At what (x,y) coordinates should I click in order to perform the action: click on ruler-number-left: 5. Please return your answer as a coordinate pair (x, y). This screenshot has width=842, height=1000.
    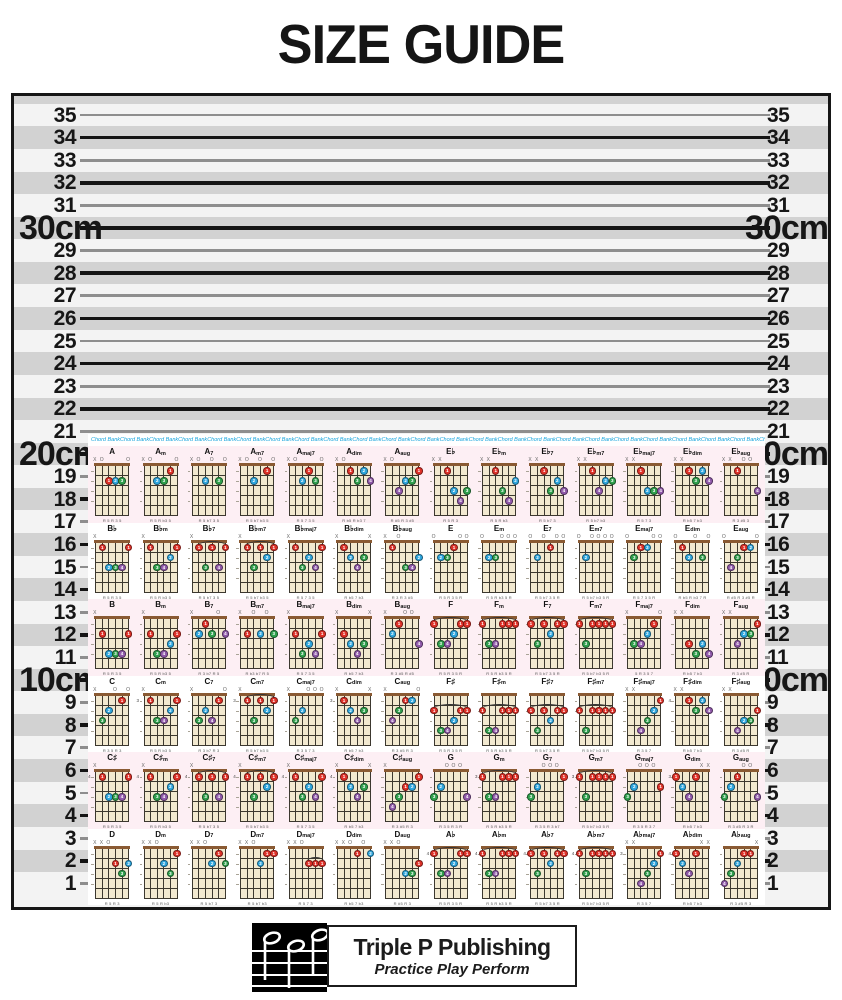
    Looking at the image, I should click on (70, 793).